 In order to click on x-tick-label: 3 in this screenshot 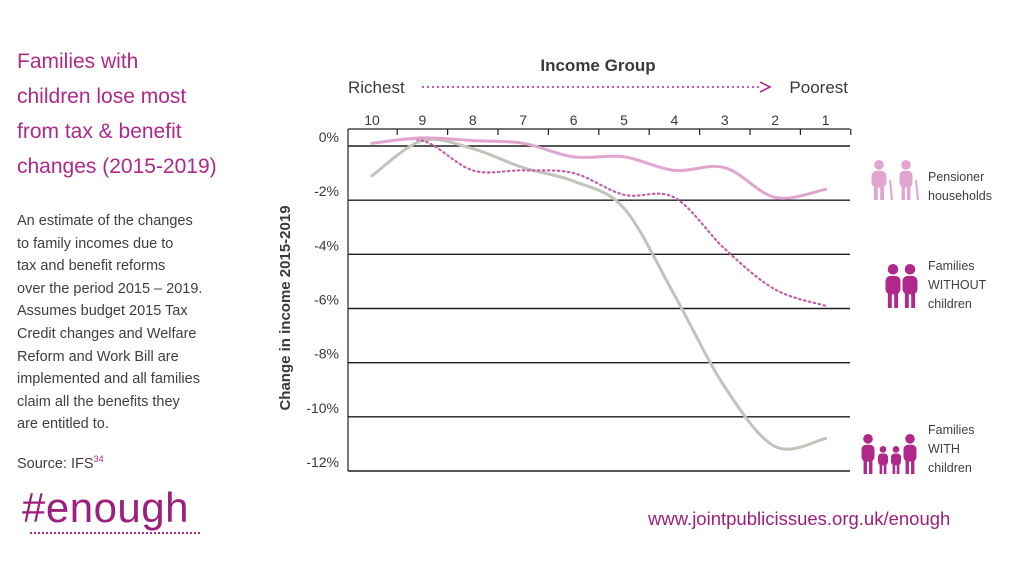, I will do `click(725, 120)`.